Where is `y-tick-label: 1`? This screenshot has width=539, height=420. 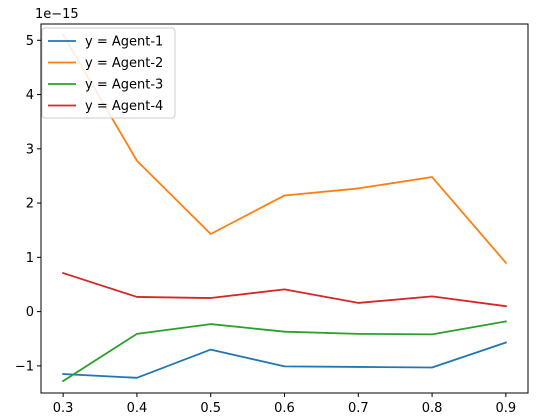 y-tick-label: 1 is located at coordinates (30, 258).